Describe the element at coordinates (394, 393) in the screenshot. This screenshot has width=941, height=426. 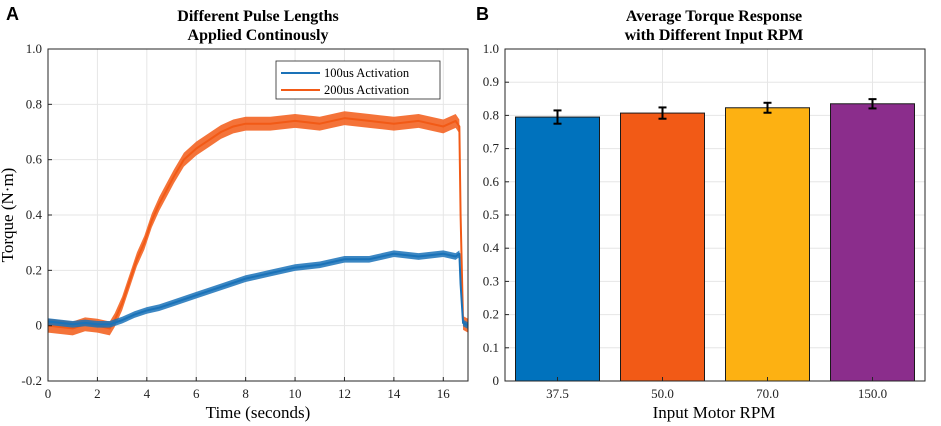
I see `panel-a-xtick-label-7: 14` at that location.